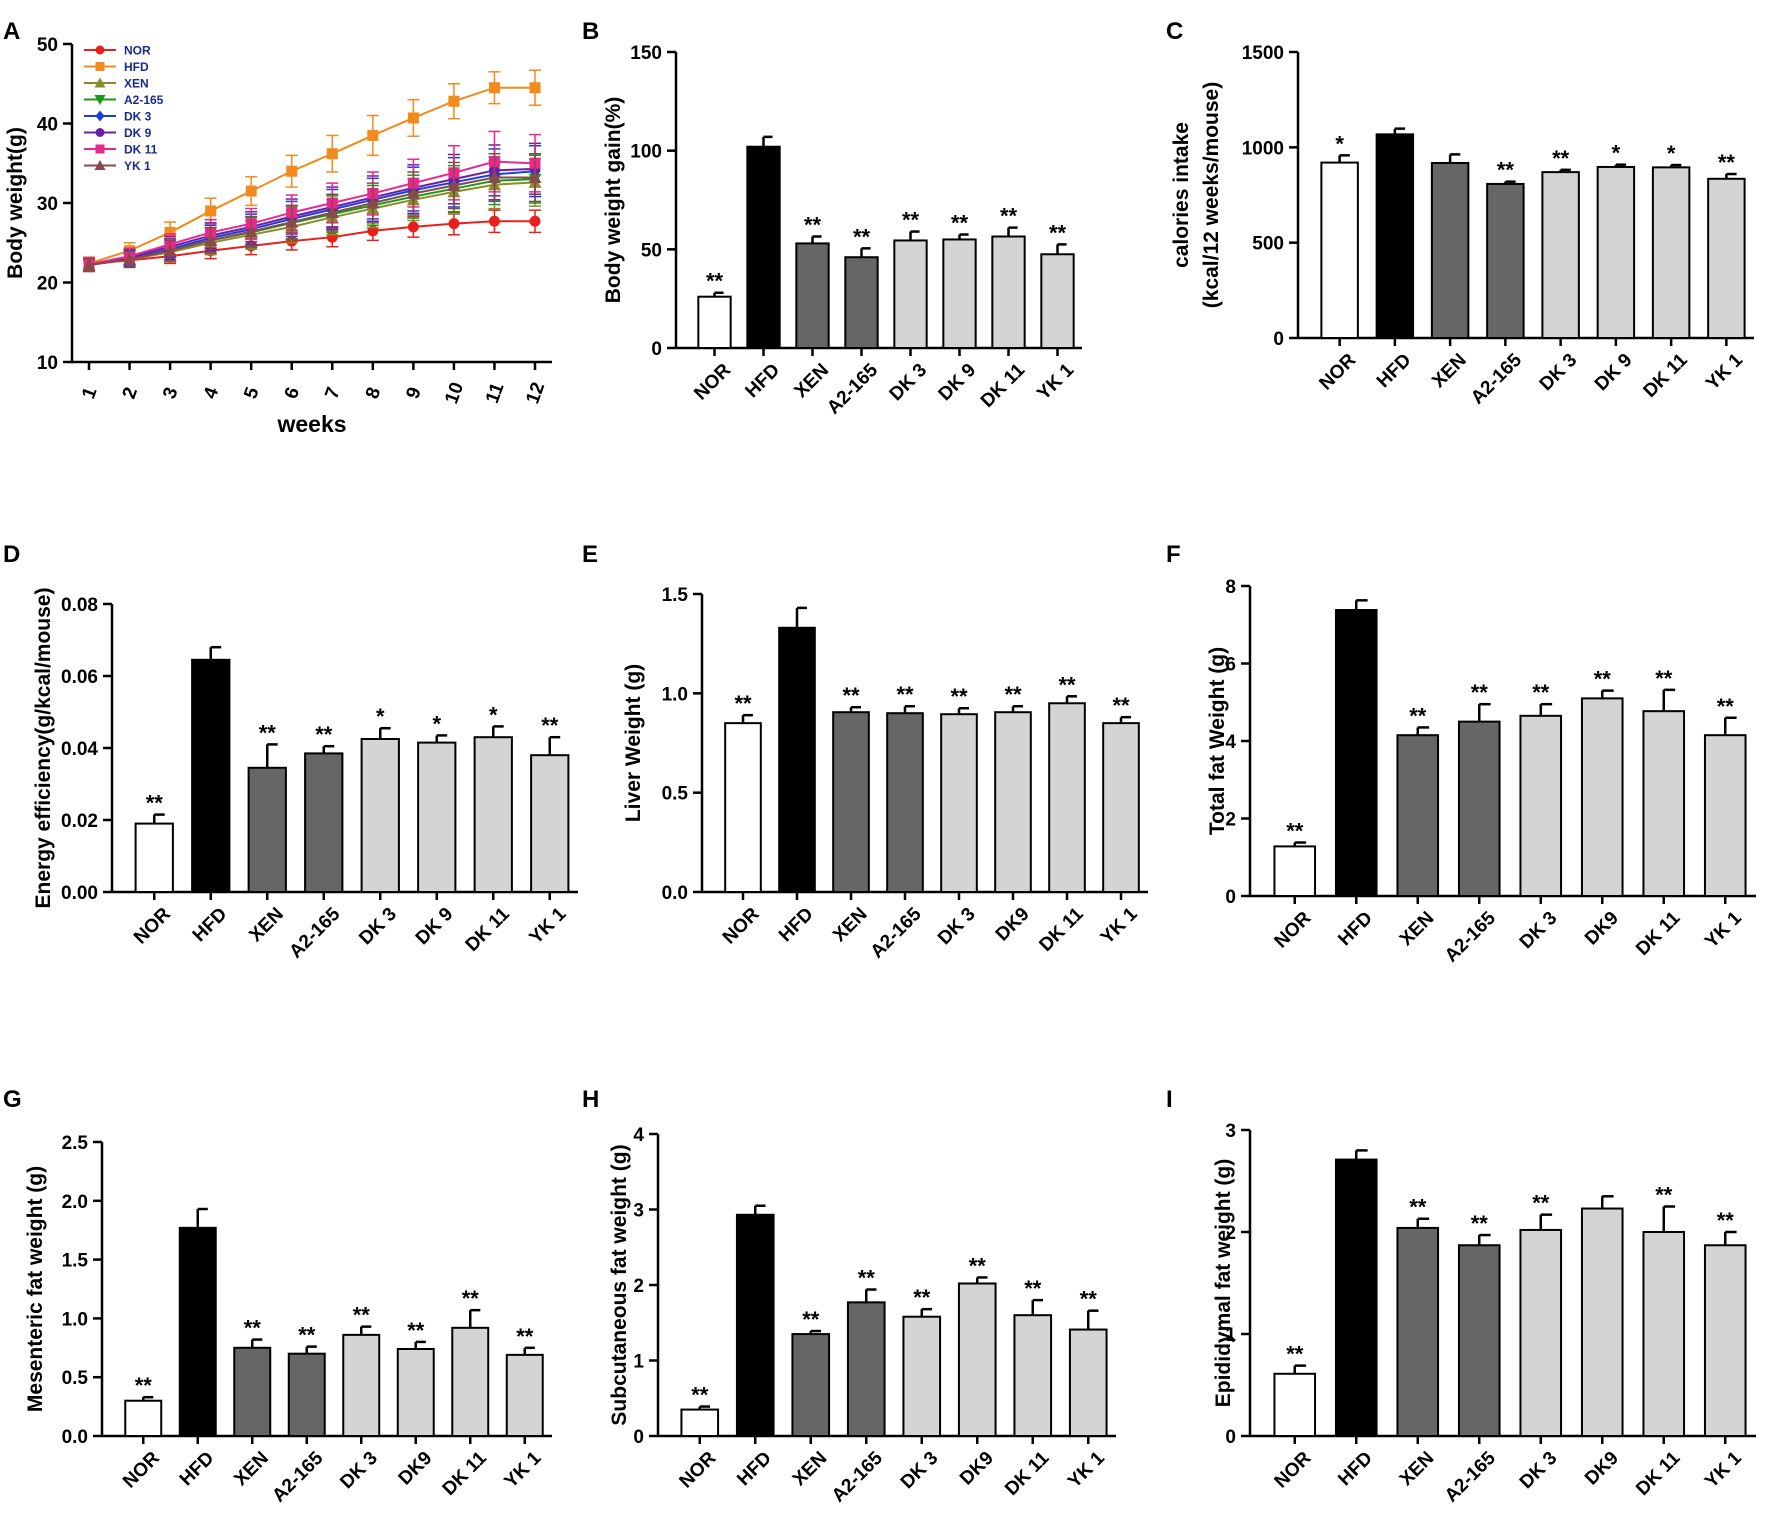 Image resolution: width=1776 pixels, height=1525 pixels. What do you see at coordinates (1055, 381) in the screenshot?
I see `x-tick-label: YK 1` at bounding box center [1055, 381].